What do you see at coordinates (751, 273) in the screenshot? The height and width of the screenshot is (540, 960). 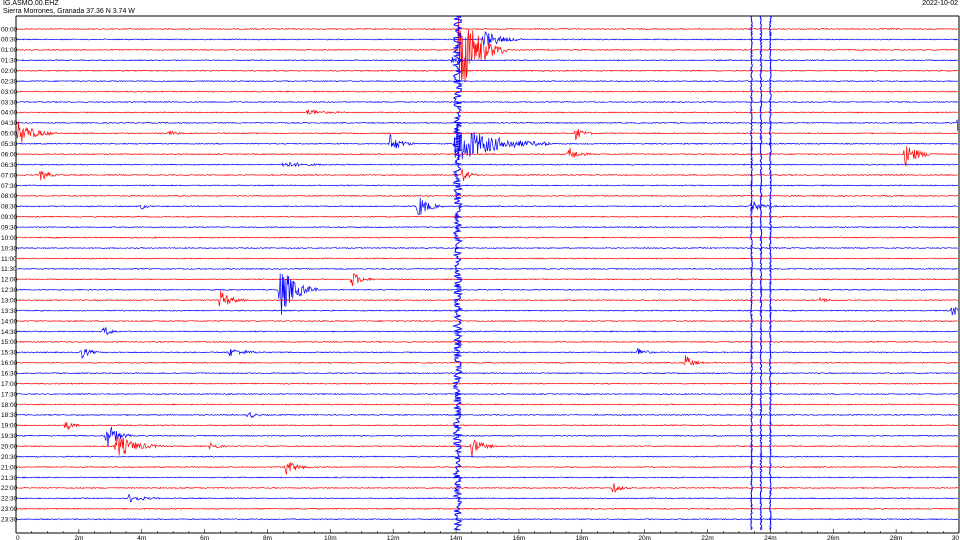 I see `artifact-line-a` at bounding box center [751, 273].